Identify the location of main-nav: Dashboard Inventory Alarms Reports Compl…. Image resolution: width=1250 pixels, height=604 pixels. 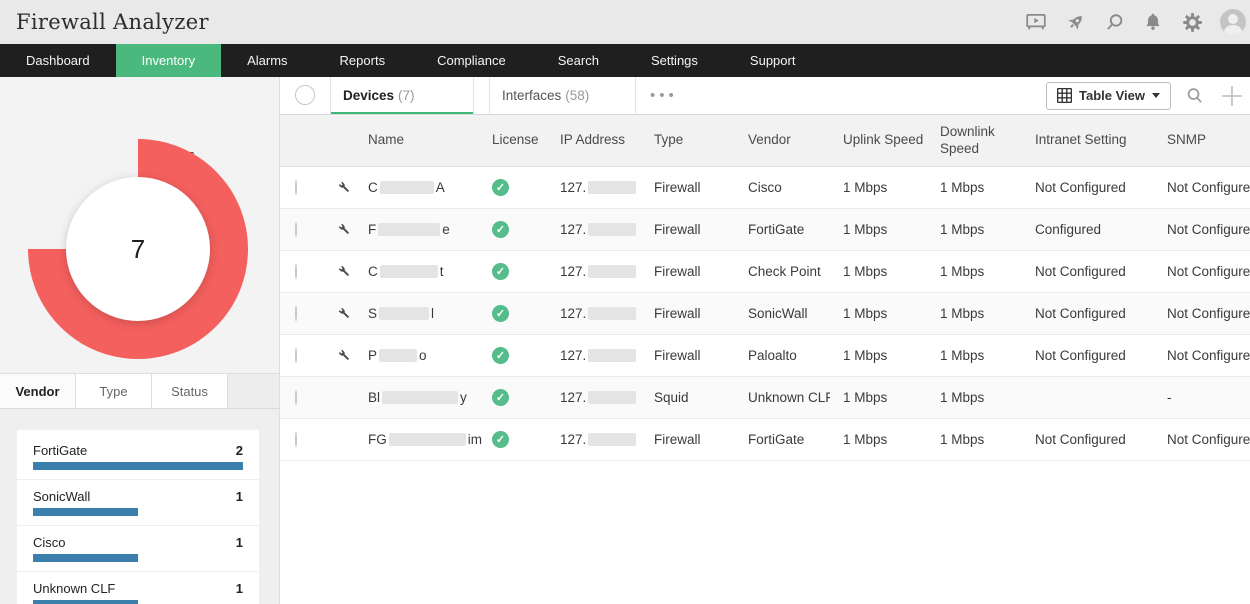
(625, 60).